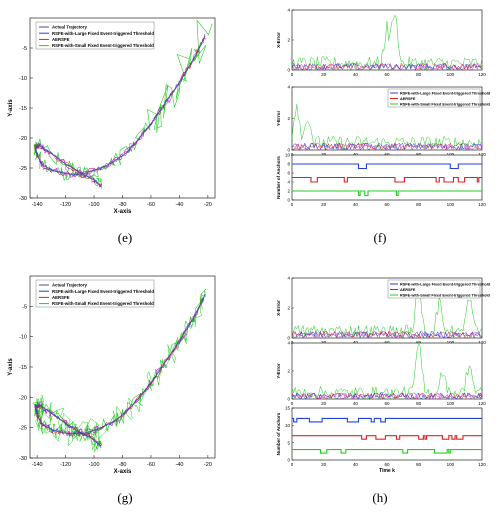 The height and width of the screenshot is (521, 500). I want to click on y-tick-label: 8, so click(288, 164).